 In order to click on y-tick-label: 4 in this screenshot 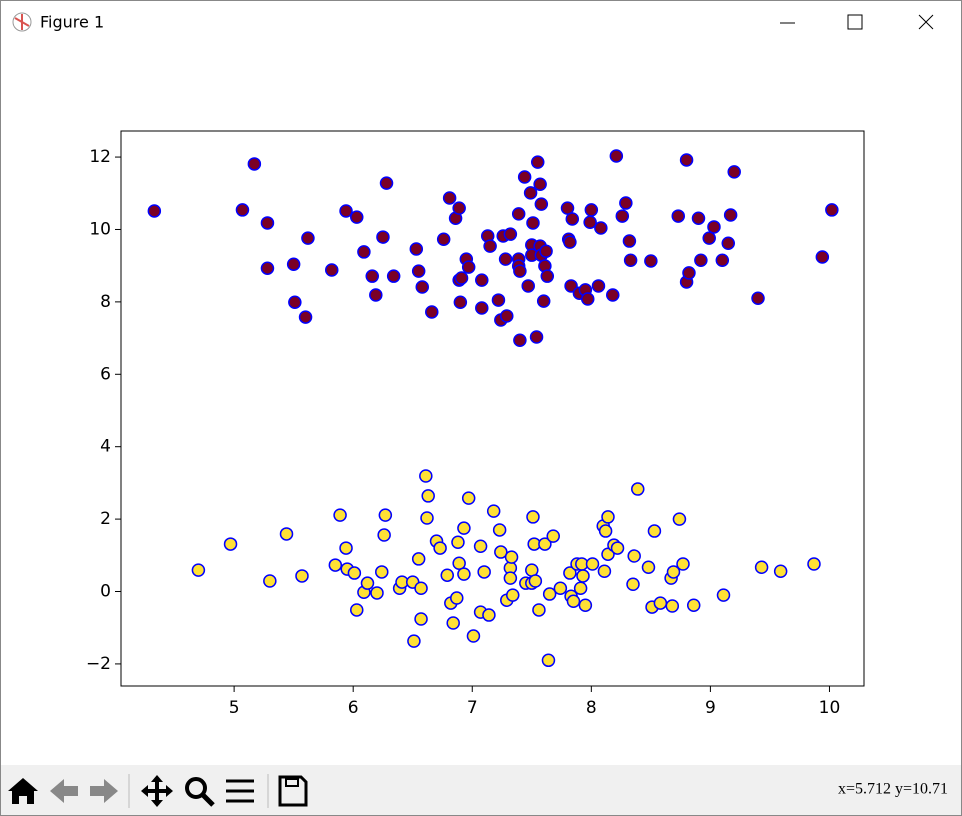, I will do `click(105, 447)`.